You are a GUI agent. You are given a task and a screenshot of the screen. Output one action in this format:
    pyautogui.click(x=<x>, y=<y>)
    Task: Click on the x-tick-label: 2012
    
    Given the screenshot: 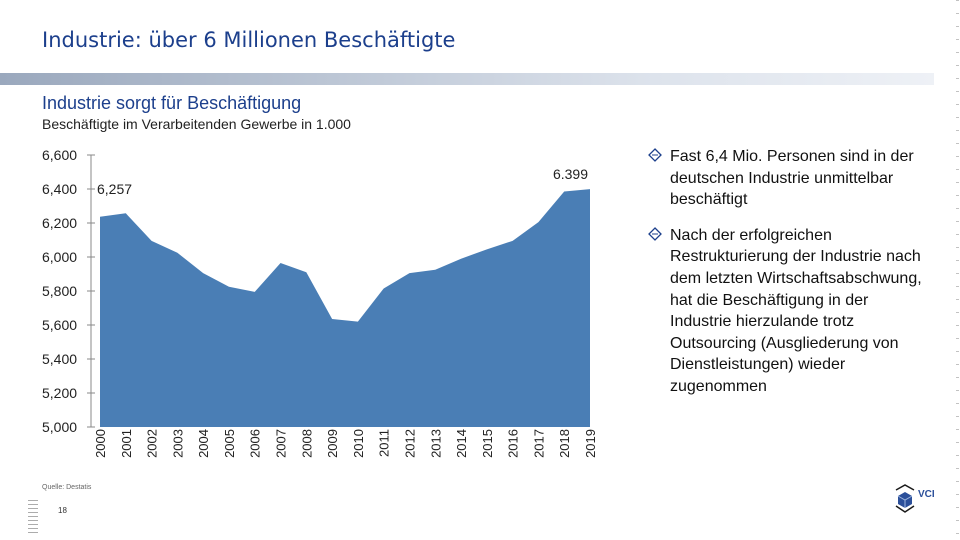 What is the action you would take?
    pyautogui.click(x=409, y=443)
    